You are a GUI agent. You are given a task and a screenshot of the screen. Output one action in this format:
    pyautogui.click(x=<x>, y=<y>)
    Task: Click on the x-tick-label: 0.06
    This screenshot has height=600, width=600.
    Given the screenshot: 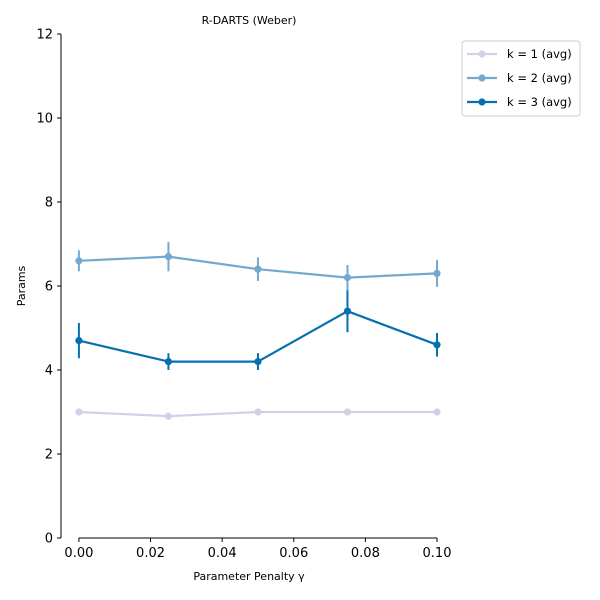 What is the action you would take?
    pyautogui.click(x=293, y=553)
    